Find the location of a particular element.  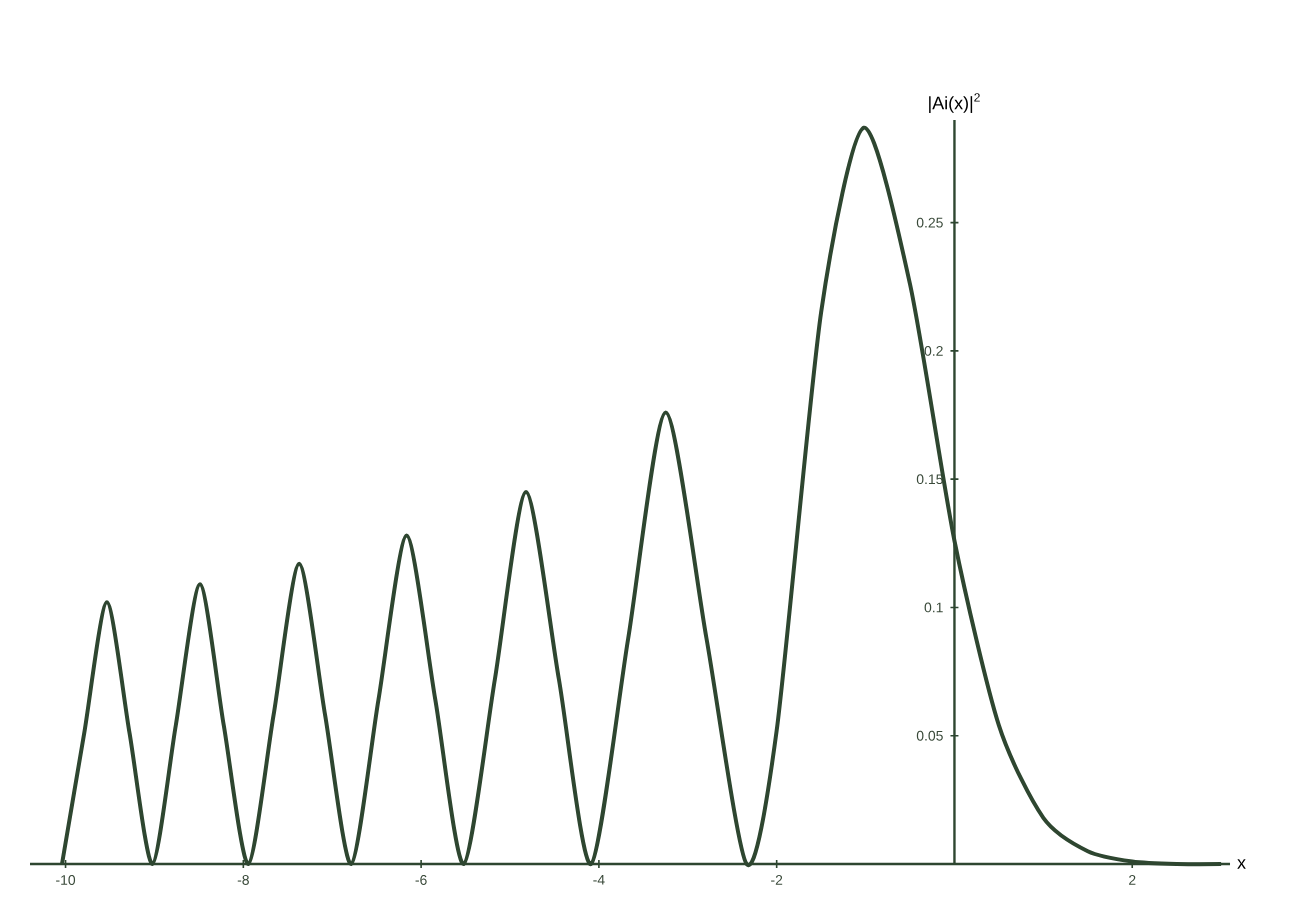

y-axis-title: |Ai(x)|$^{2}$ is located at coordinates (954, 103).